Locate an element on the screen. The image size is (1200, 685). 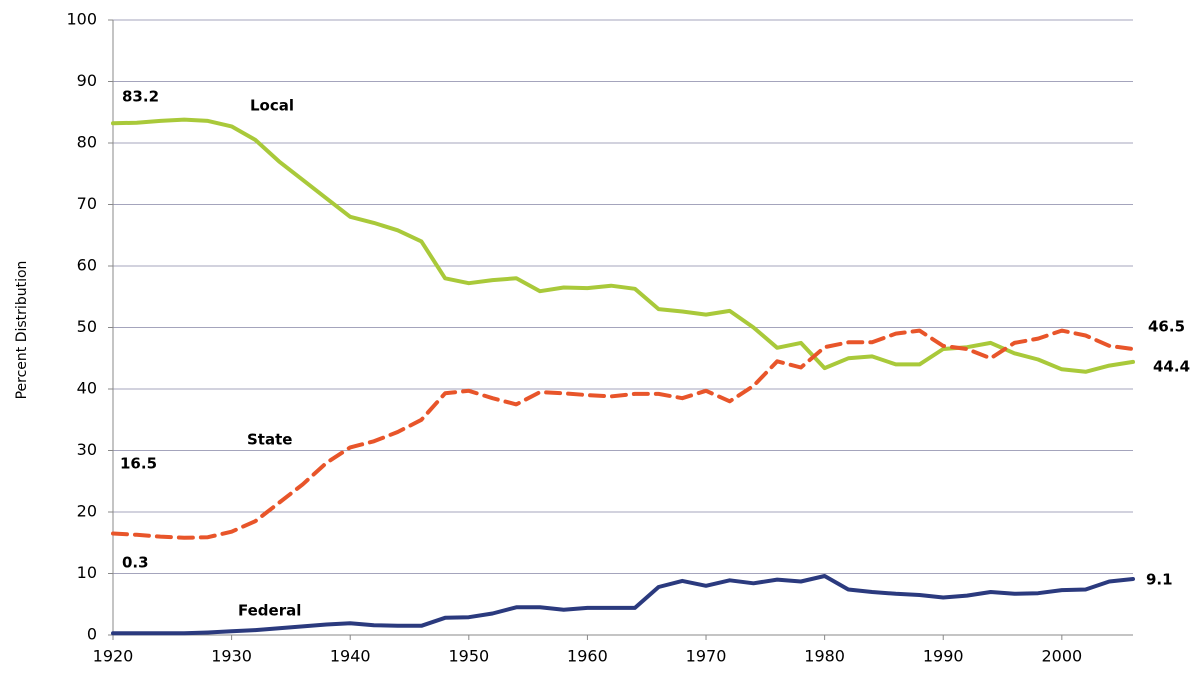
annotation: 44.4 is located at coordinates (1171, 367).